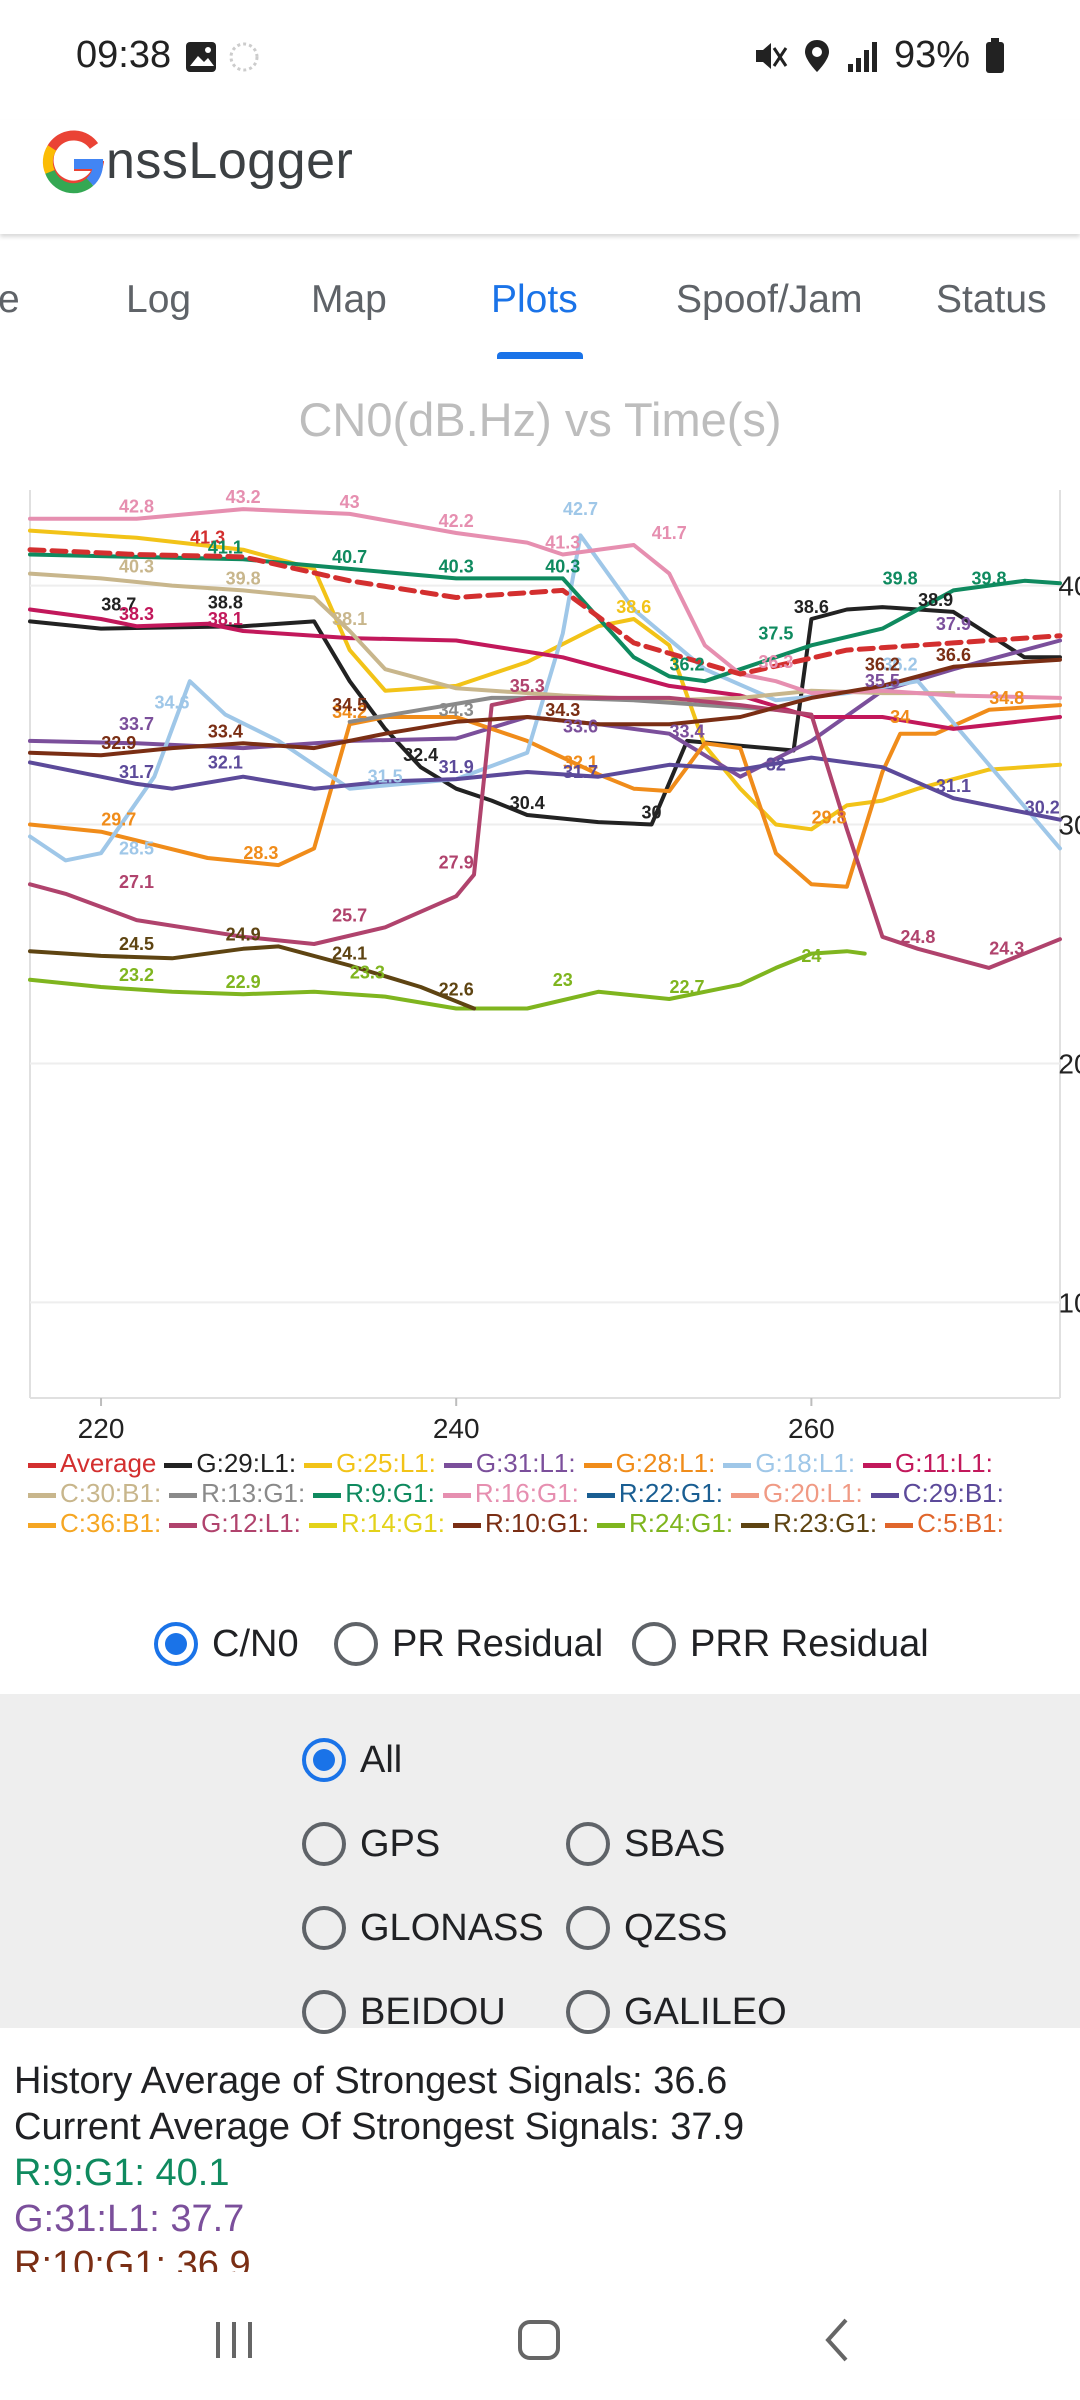  Describe the element at coordinates (376, 1523) in the screenshot. I see `legend-item: R:14:G1:` at that location.